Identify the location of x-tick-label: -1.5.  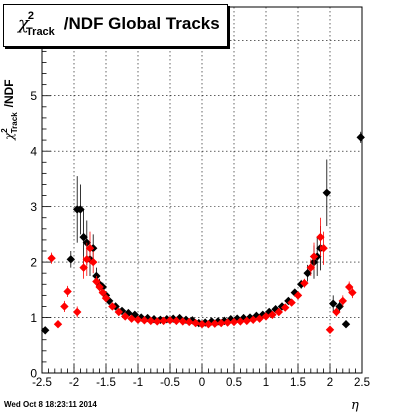
(106, 383).